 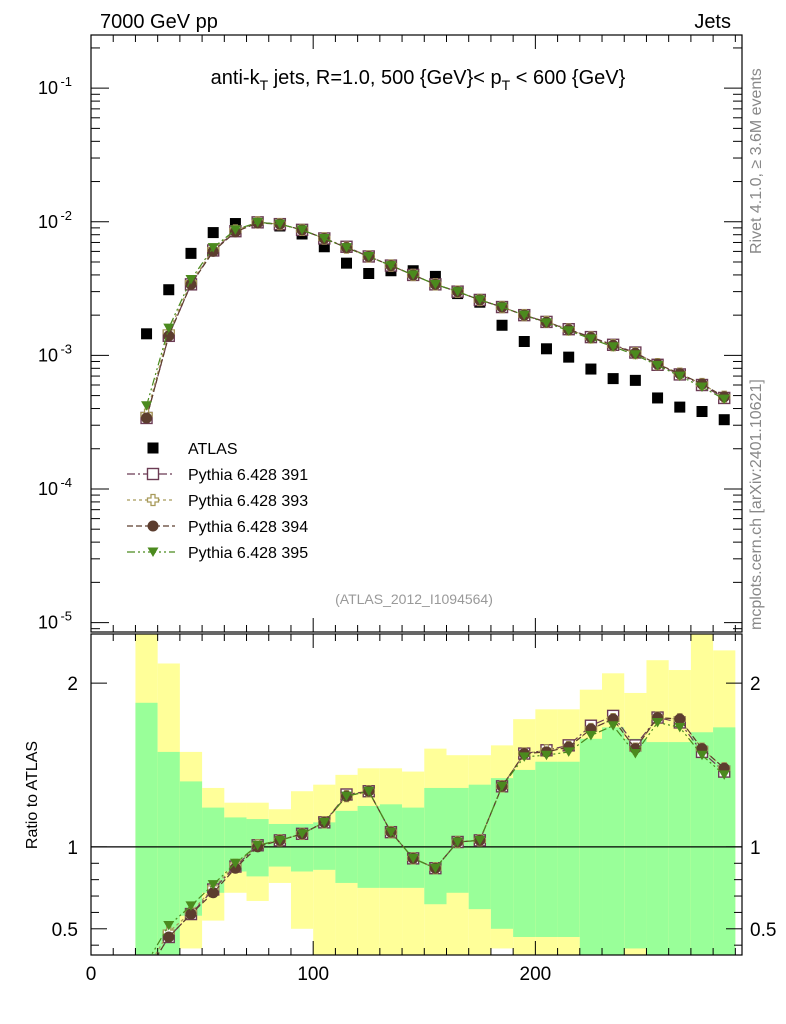 What do you see at coordinates (755, 684) in the screenshot?
I see `ratio-ytick-label-right: 2` at bounding box center [755, 684].